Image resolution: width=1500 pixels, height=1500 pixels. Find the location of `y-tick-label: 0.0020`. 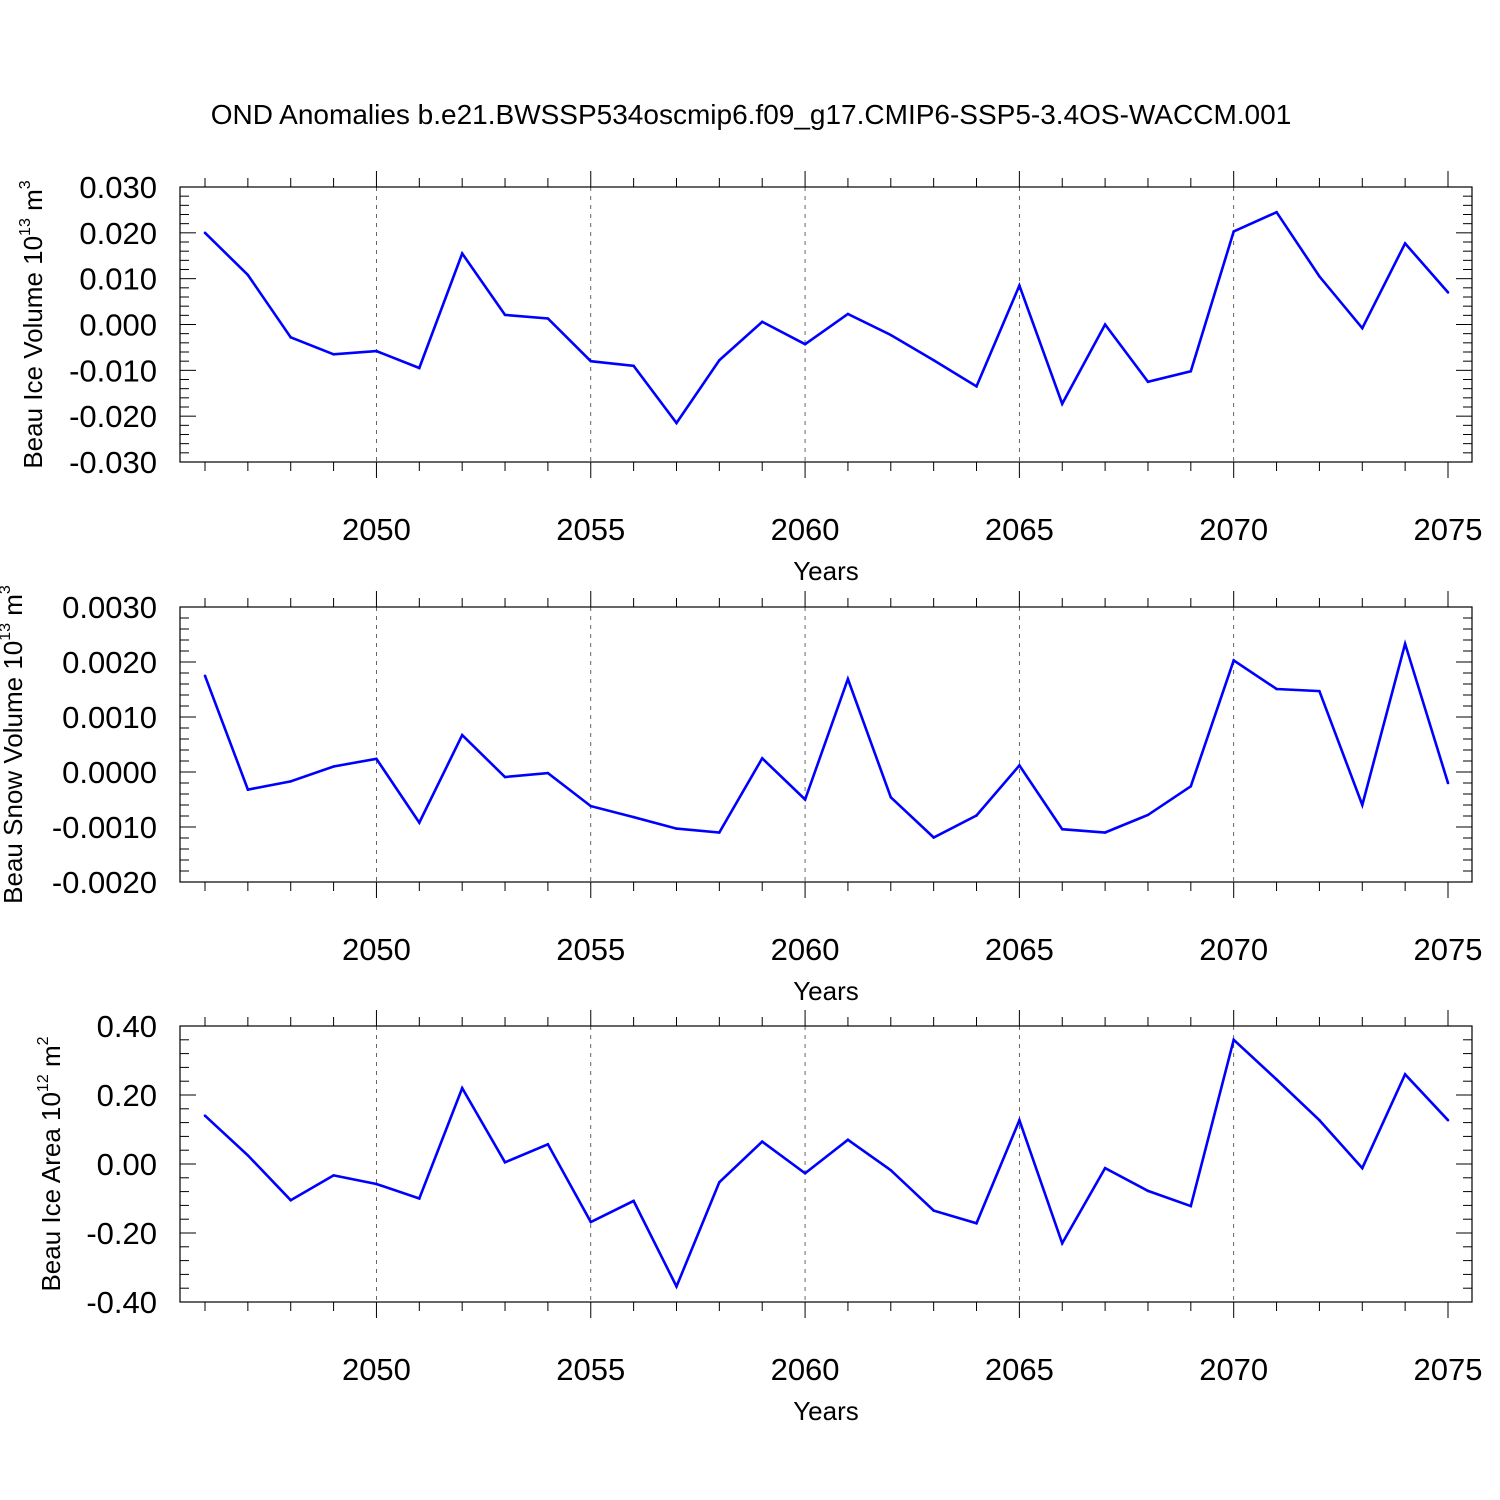

y-tick-label: 0.0020 is located at coordinates (109, 662).